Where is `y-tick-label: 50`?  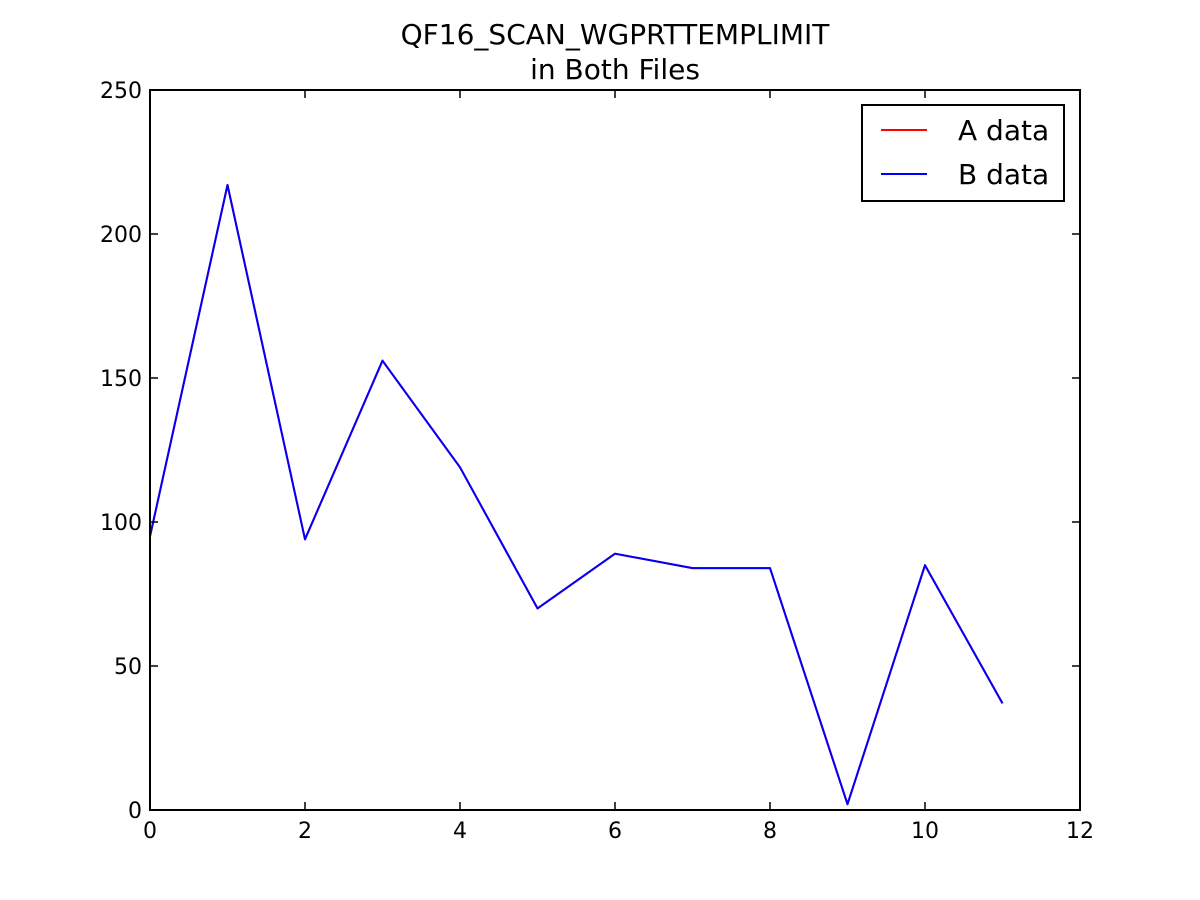 y-tick-label: 50 is located at coordinates (128, 667).